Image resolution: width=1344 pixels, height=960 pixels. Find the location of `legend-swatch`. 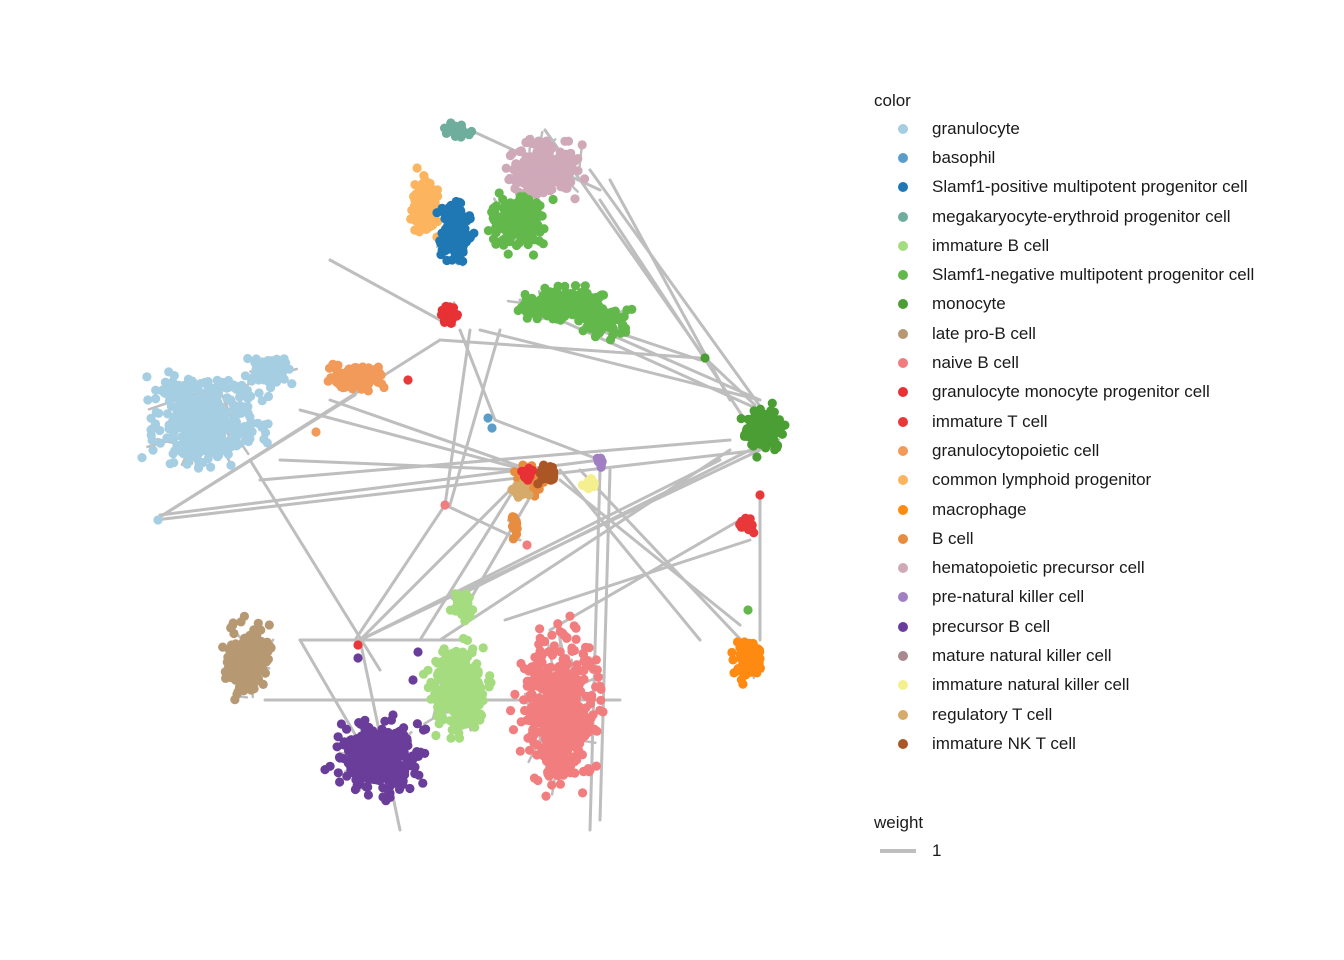

legend-swatch is located at coordinates (903, 216).